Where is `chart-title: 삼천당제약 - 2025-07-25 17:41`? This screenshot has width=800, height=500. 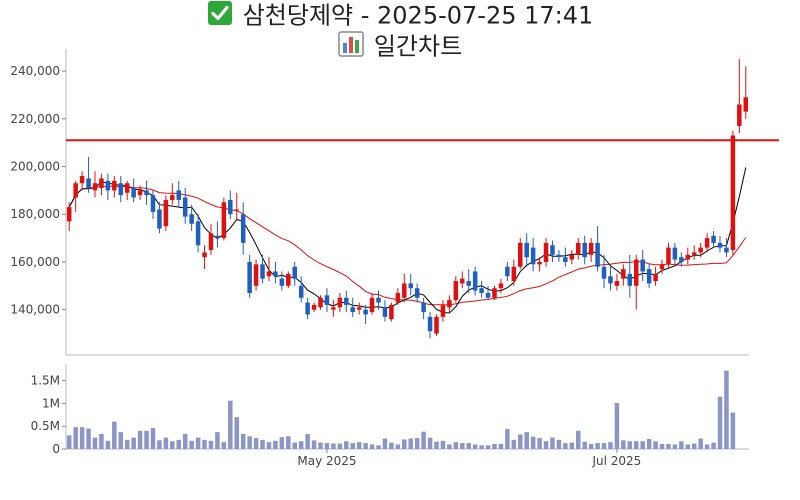
chart-title: 삼천당제약 - 2025-07-25 17:41 is located at coordinates (400, 16).